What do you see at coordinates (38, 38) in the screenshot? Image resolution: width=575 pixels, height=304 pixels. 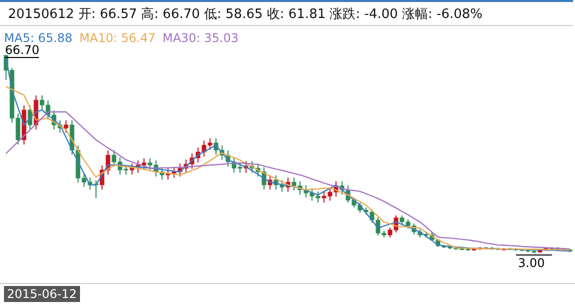 I see `series-label: MA5: 65.88` at bounding box center [38, 38].